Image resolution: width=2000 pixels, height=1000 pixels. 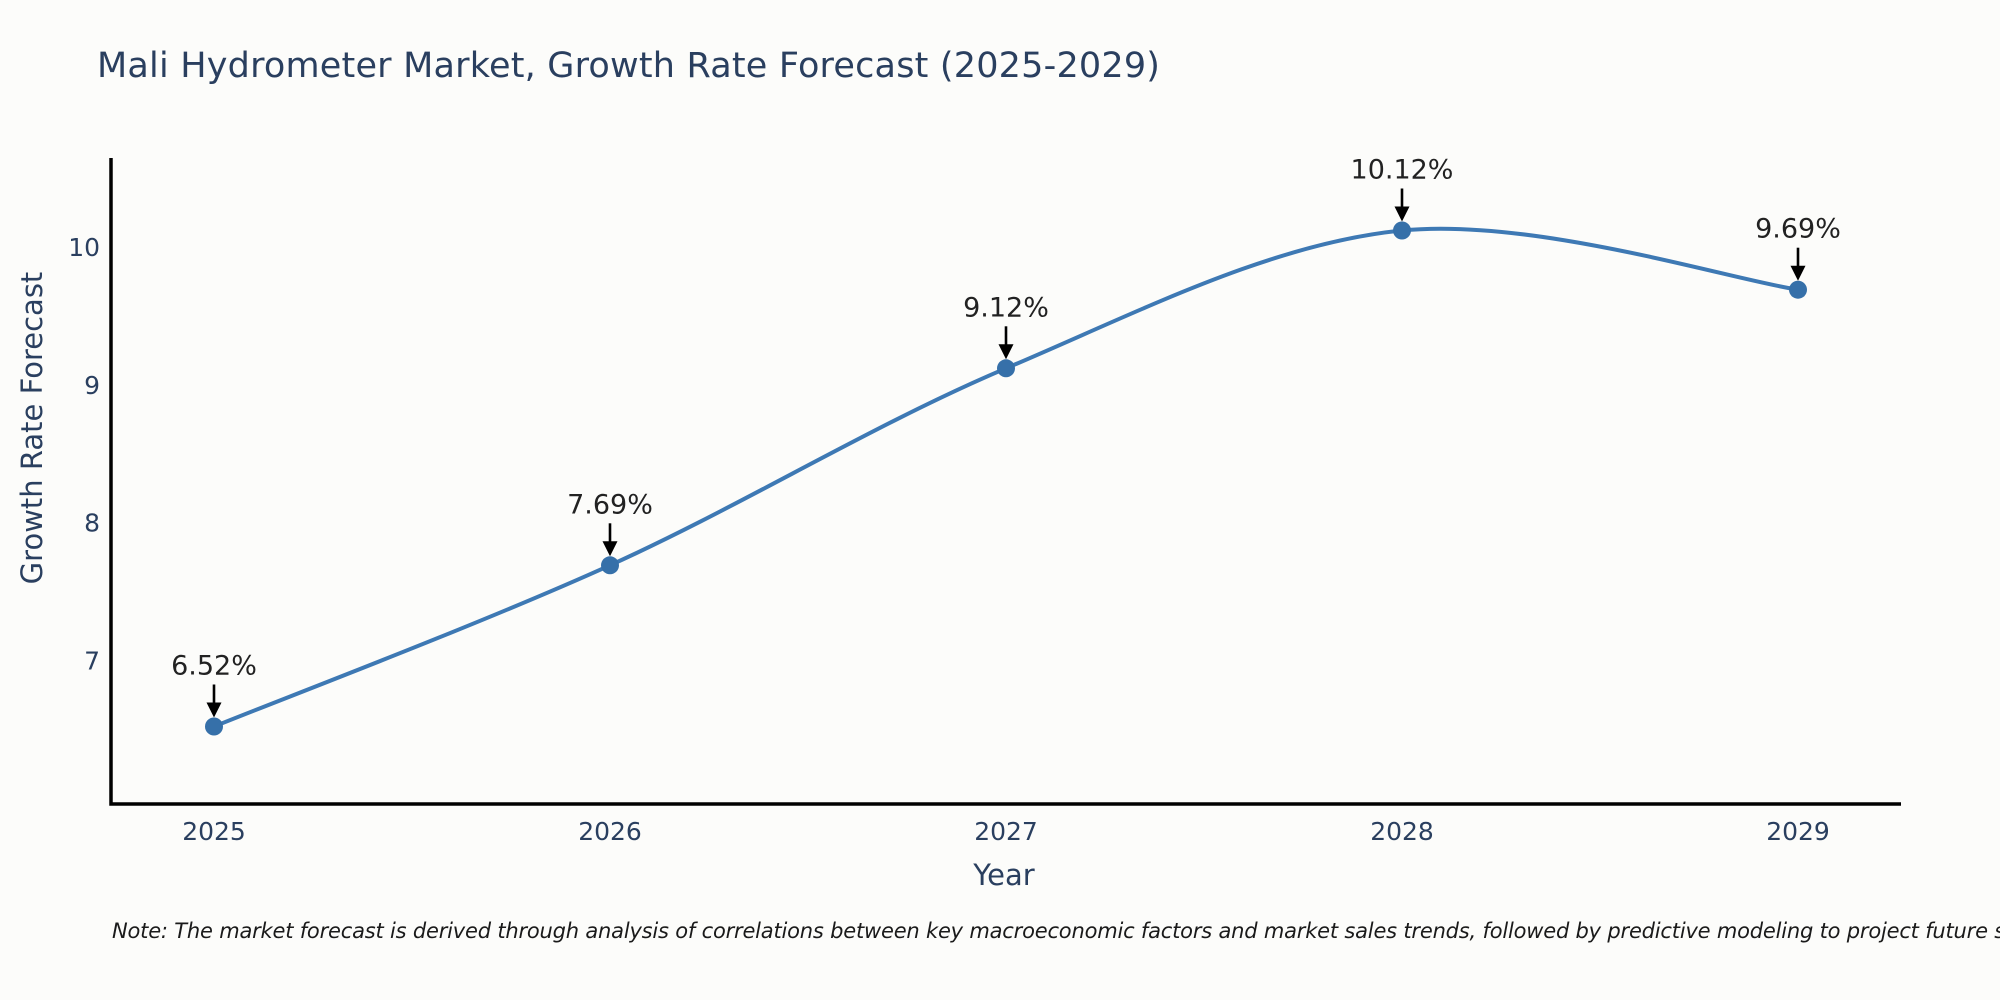 I want to click on point-value-label: 9.69%, so click(x=1798, y=229).